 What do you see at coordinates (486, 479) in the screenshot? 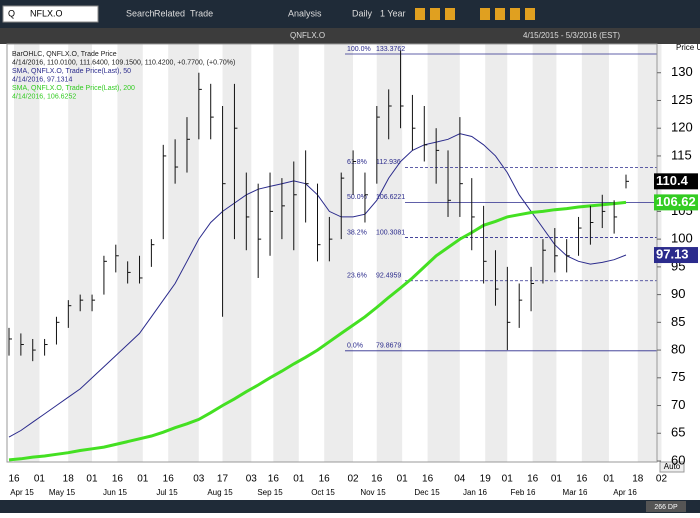
I see `x-tick-label: 19` at bounding box center [486, 479].